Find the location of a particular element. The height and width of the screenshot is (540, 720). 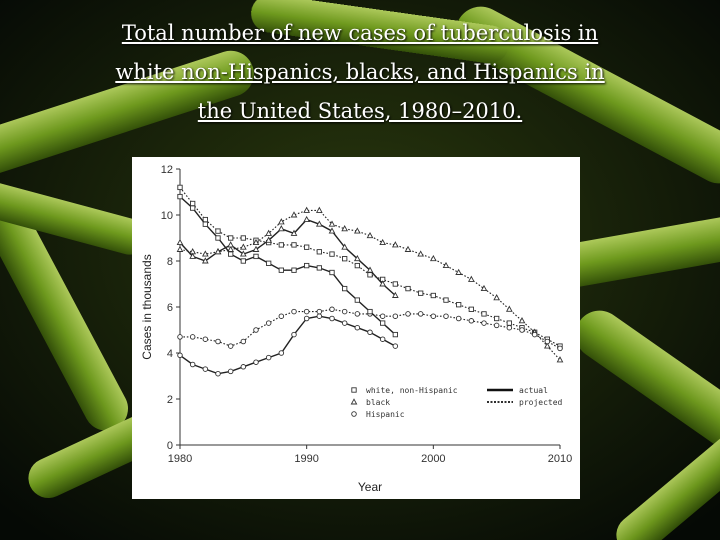

slide-title-line-3: the United States, 1980–2010. is located at coordinates (360, 111).